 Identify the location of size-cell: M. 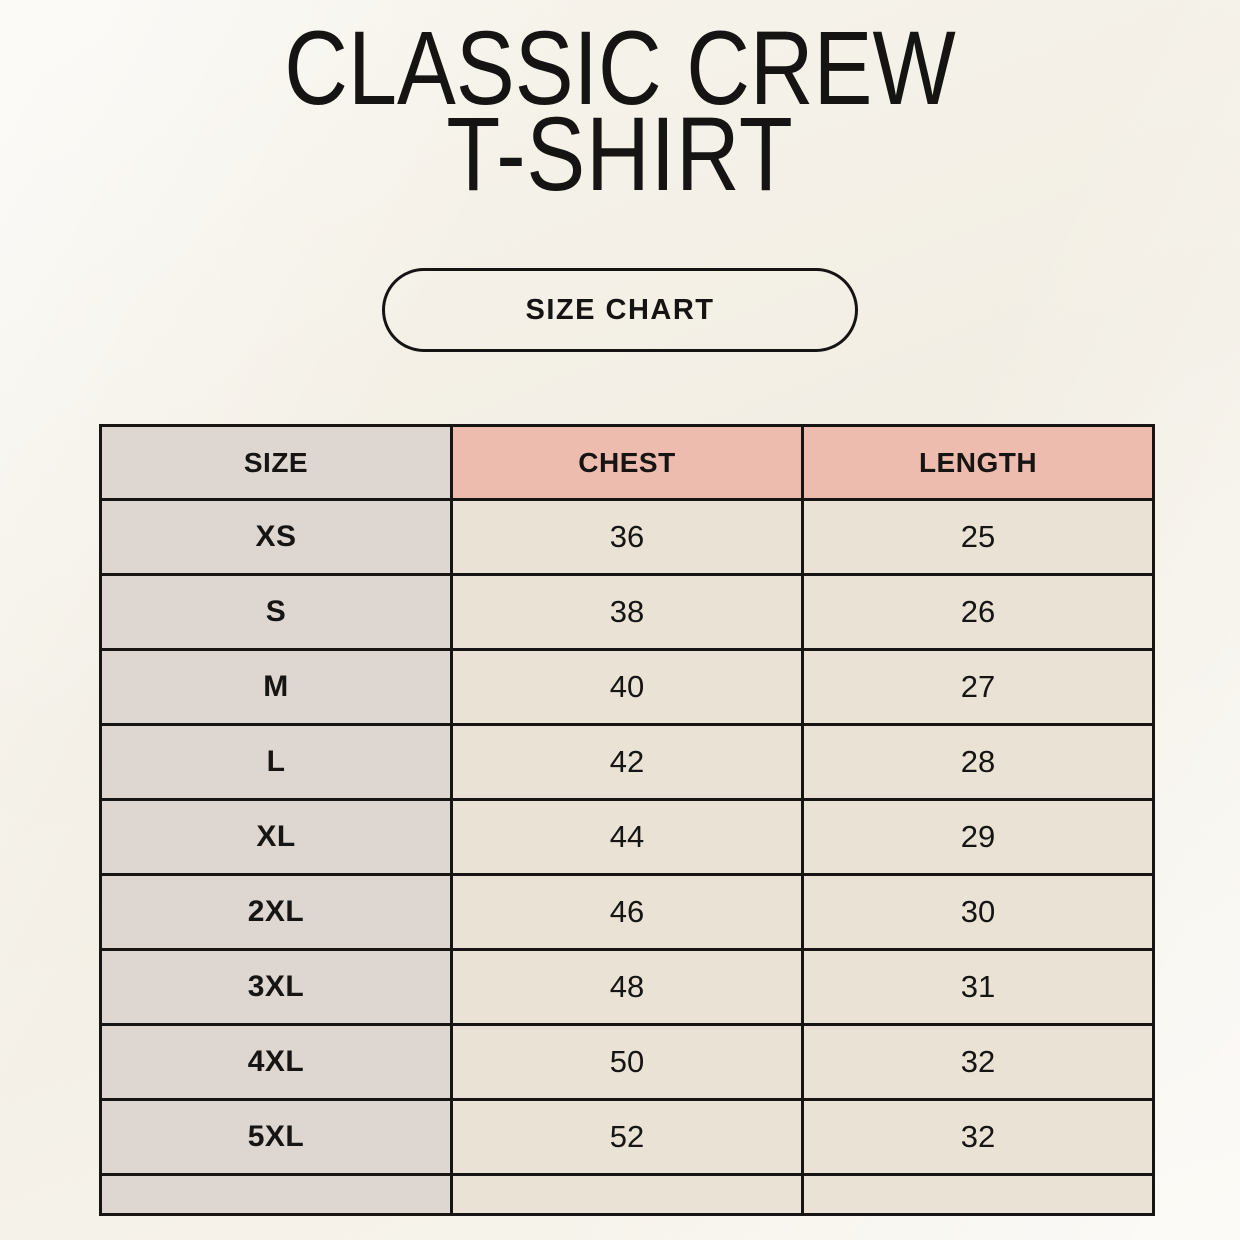
(276, 687).